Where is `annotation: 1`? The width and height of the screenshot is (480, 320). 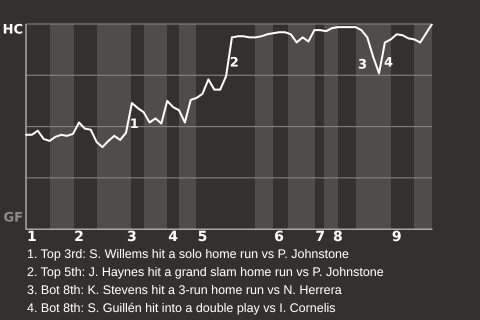
annotation: 1 is located at coordinates (134, 124).